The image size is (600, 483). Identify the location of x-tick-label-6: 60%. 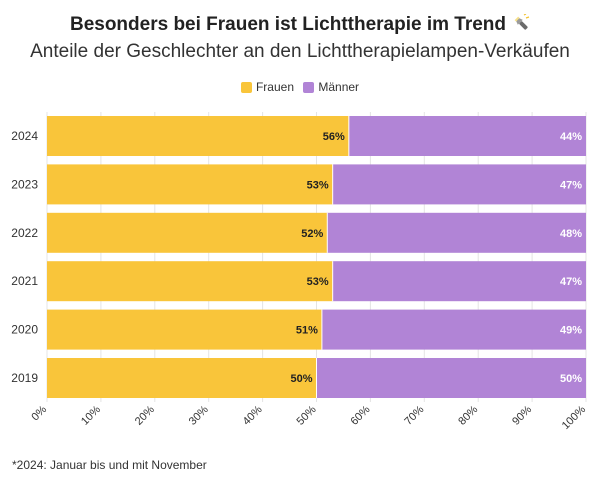
(360, 415).